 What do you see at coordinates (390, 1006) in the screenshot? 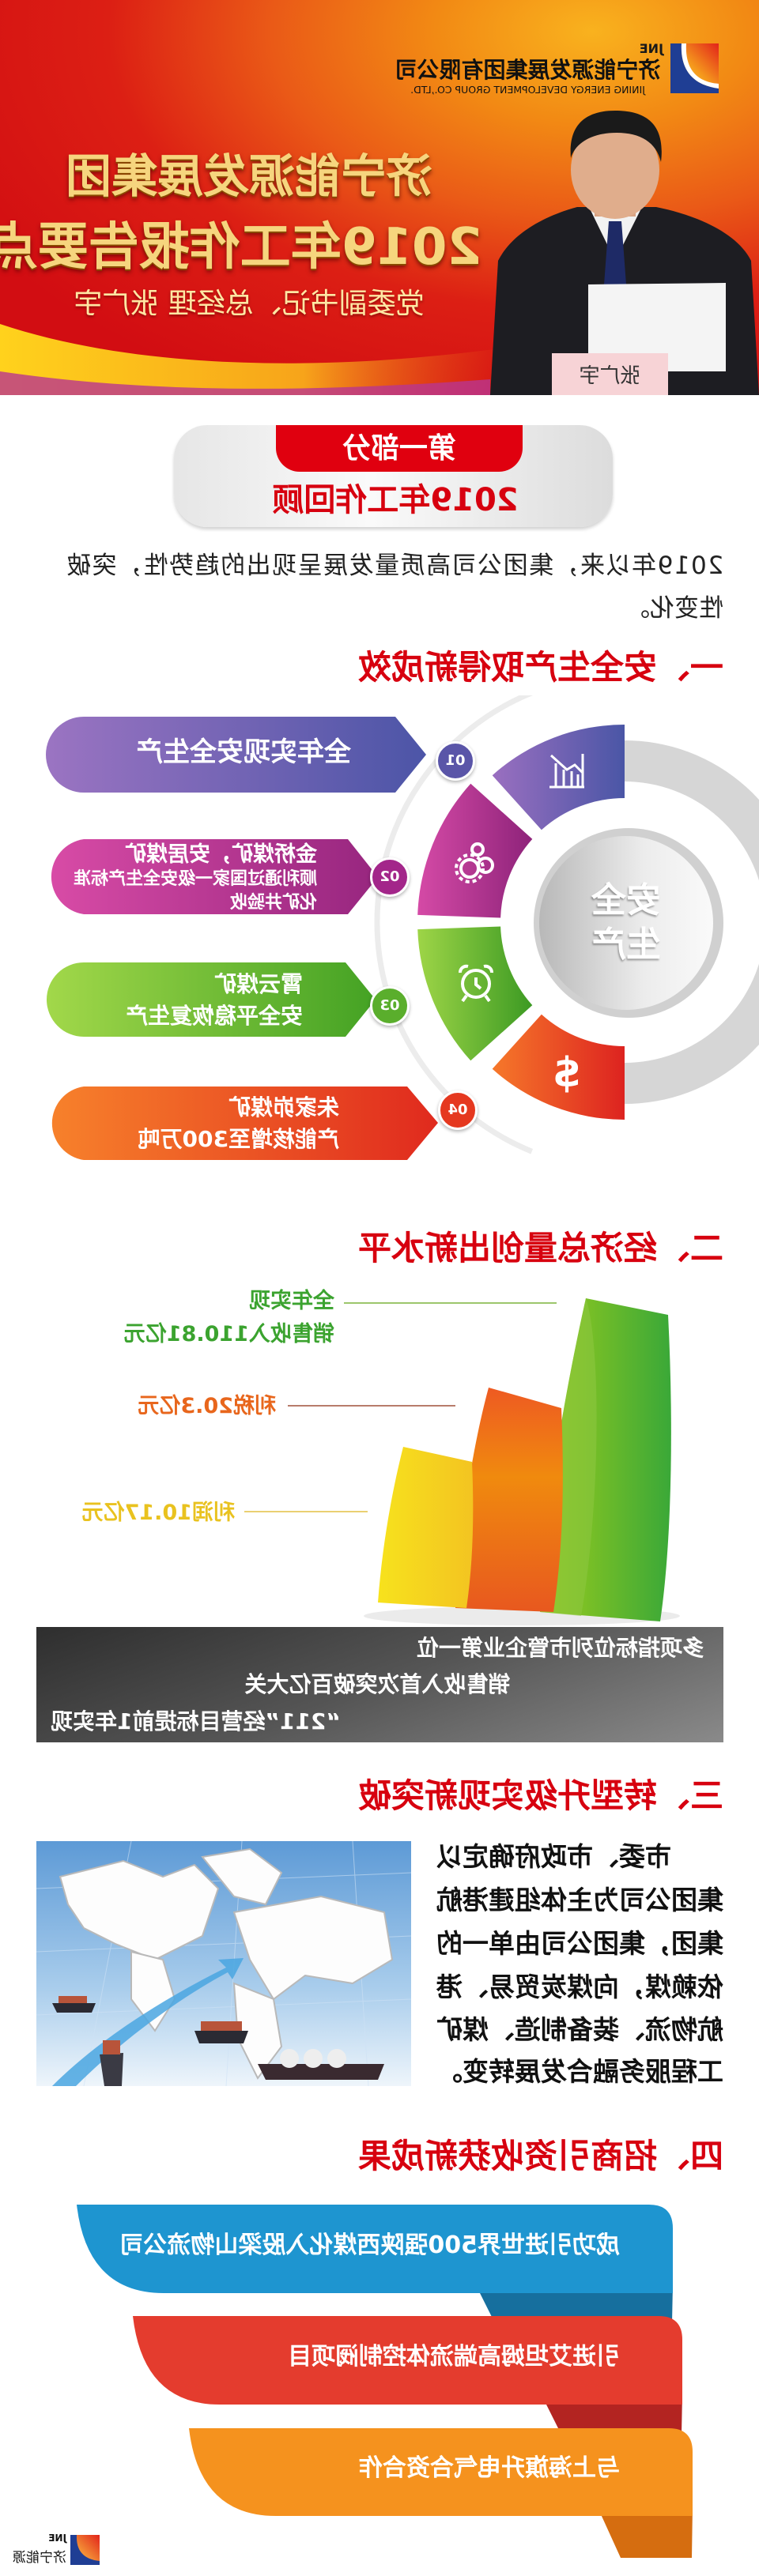
I see `item-03-badge: 03` at bounding box center [390, 1006].